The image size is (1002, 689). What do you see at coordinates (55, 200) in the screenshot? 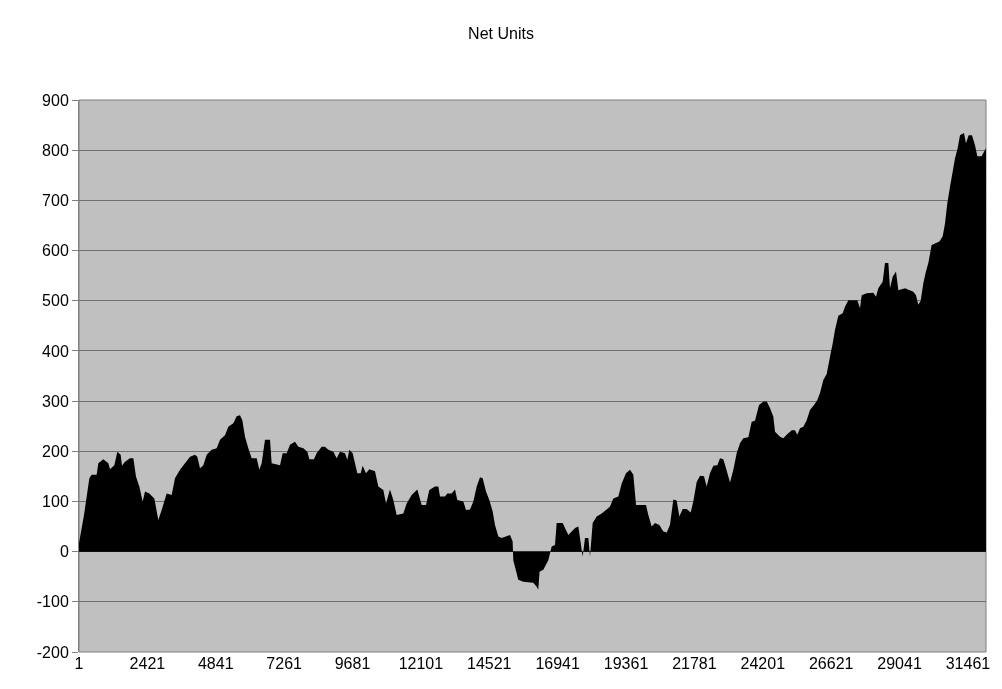
I see `y-tick-label: 700` at bounding box center [55, 200].